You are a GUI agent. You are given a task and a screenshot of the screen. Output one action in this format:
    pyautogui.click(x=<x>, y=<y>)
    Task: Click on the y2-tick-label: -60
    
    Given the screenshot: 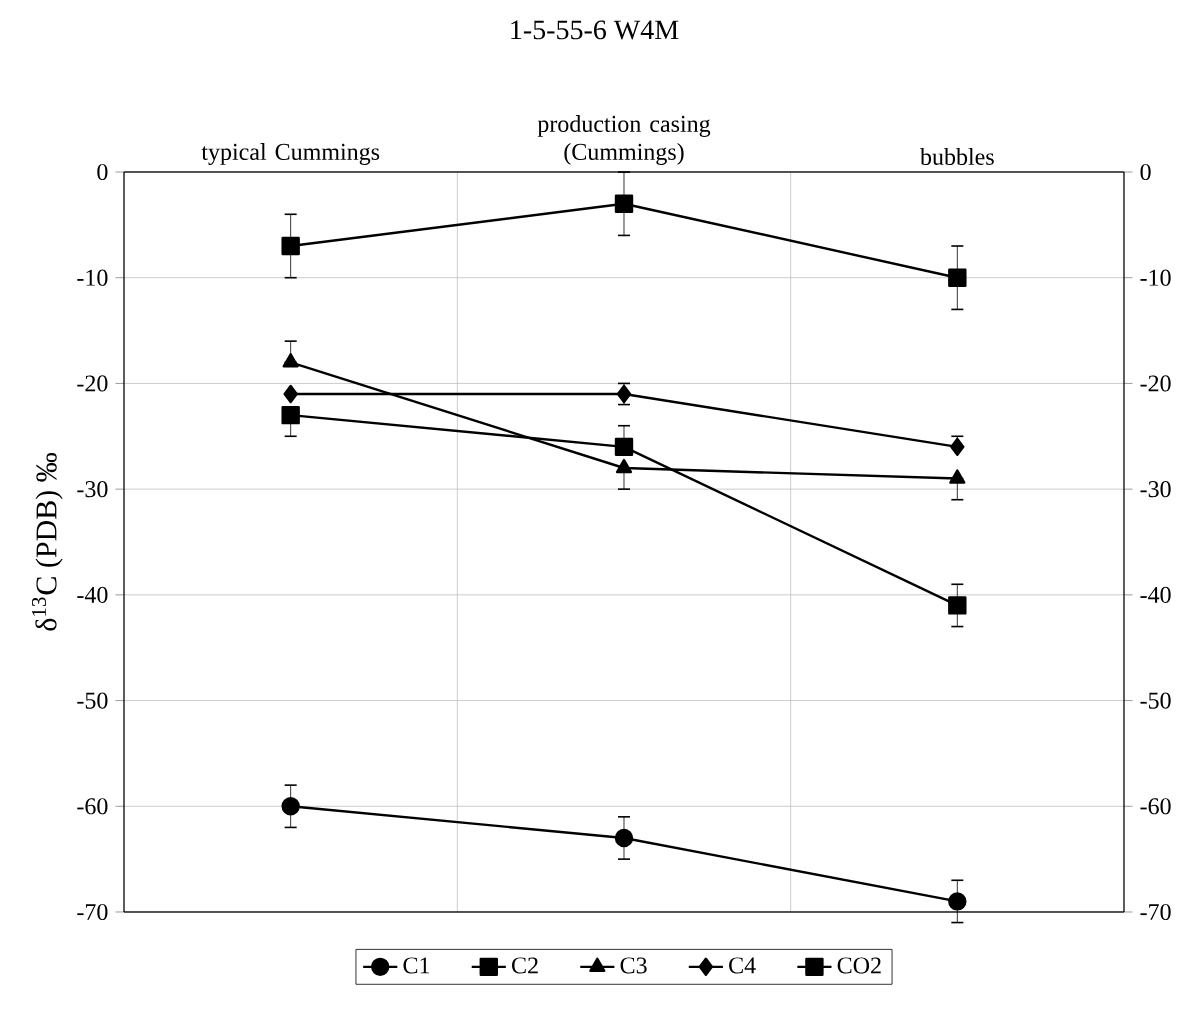 What is the action you would take?
    pyautogui.click(x=1155, y=806)
    